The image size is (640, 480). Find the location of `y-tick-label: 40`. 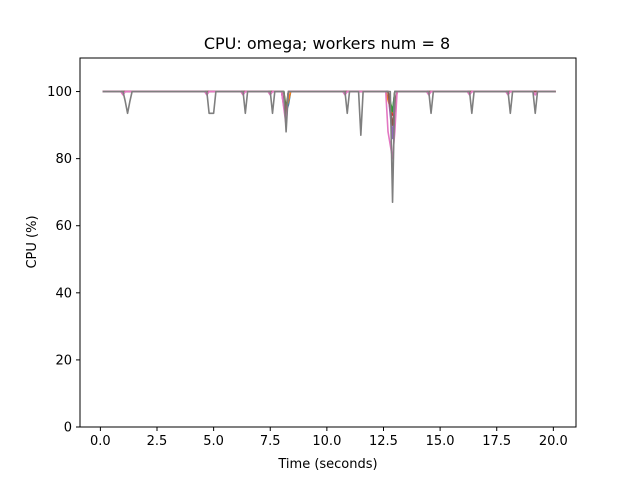

y-tick-label: 40 is located at coordinates (63, 293).